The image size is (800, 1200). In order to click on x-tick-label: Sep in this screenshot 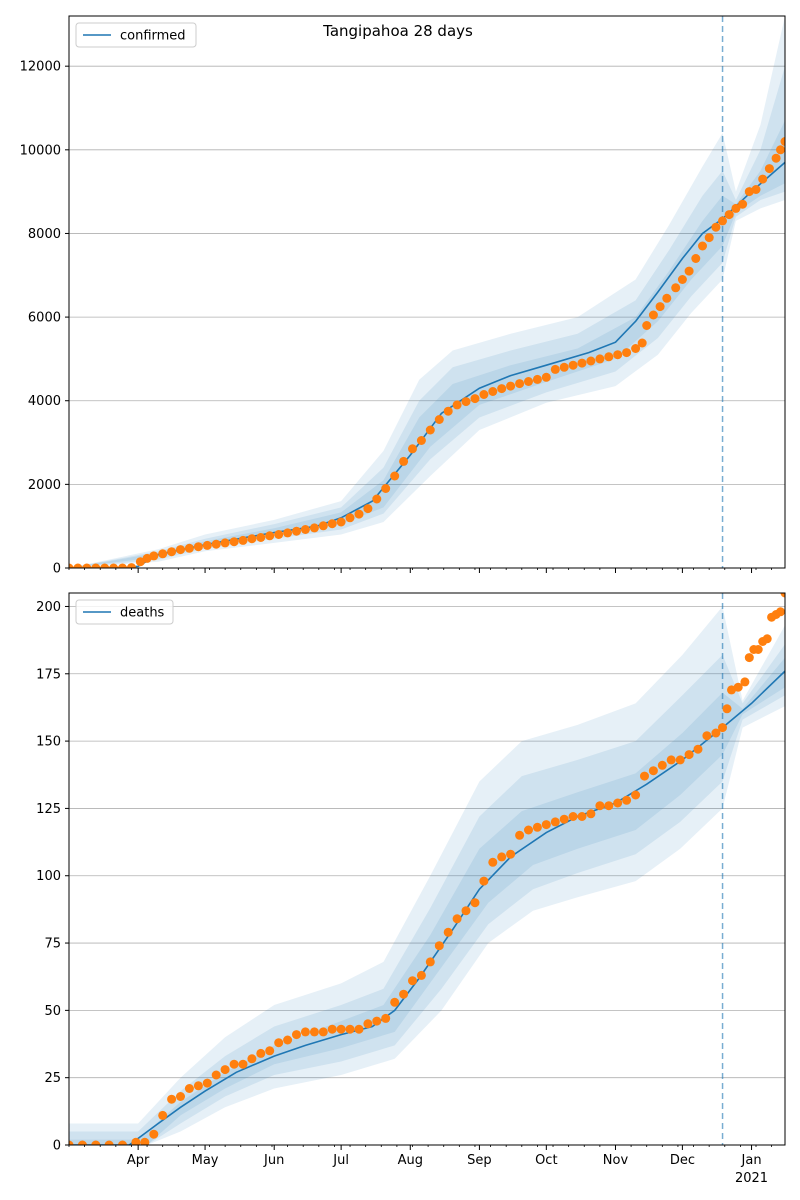, I will do `click(479, 1160)`.